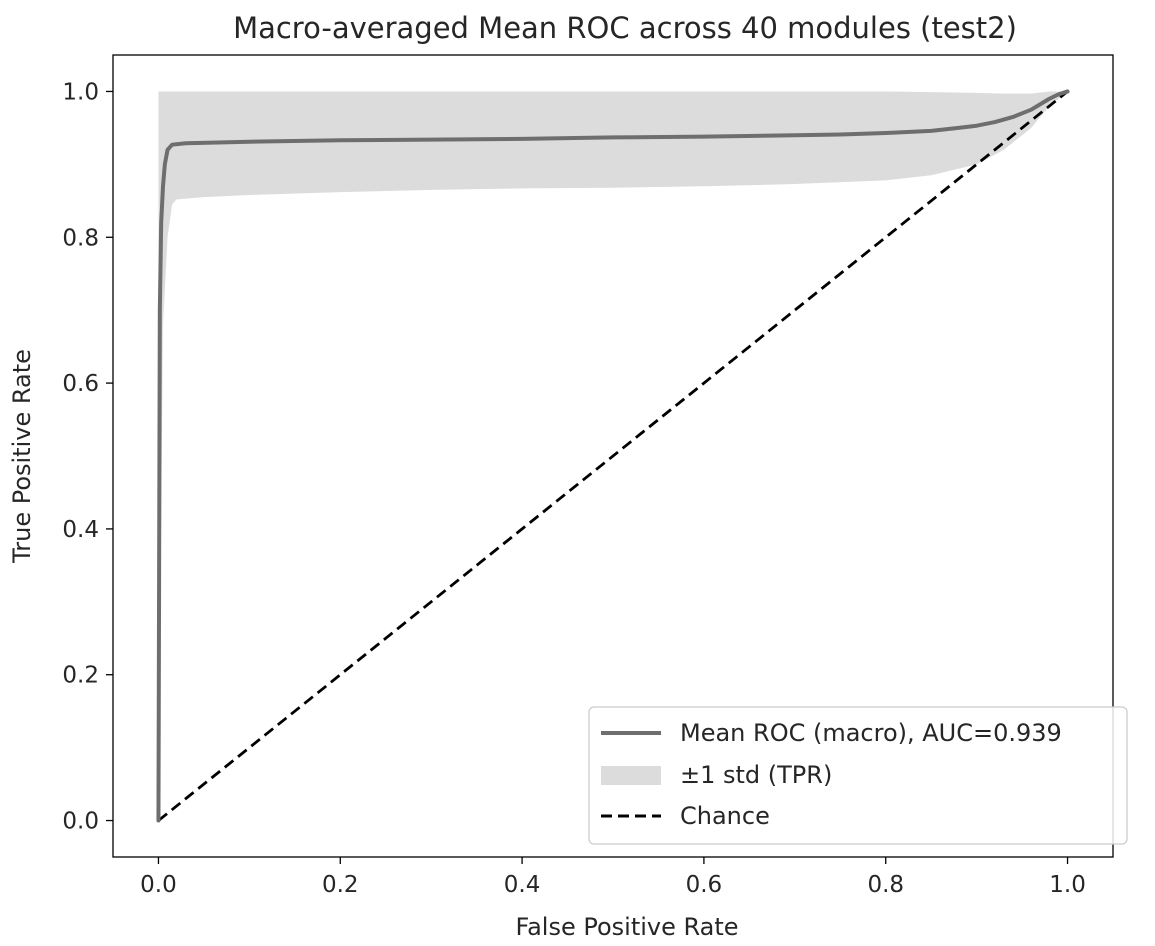 The height and width of the screenshot is (946, 1155). What do you see at coordinates (87, 457) in the screenshot?
I see `y-axis-ticks: 0.0 0.2 0.4 0.6 0.8 1.0` at bounding box center [87, 457].